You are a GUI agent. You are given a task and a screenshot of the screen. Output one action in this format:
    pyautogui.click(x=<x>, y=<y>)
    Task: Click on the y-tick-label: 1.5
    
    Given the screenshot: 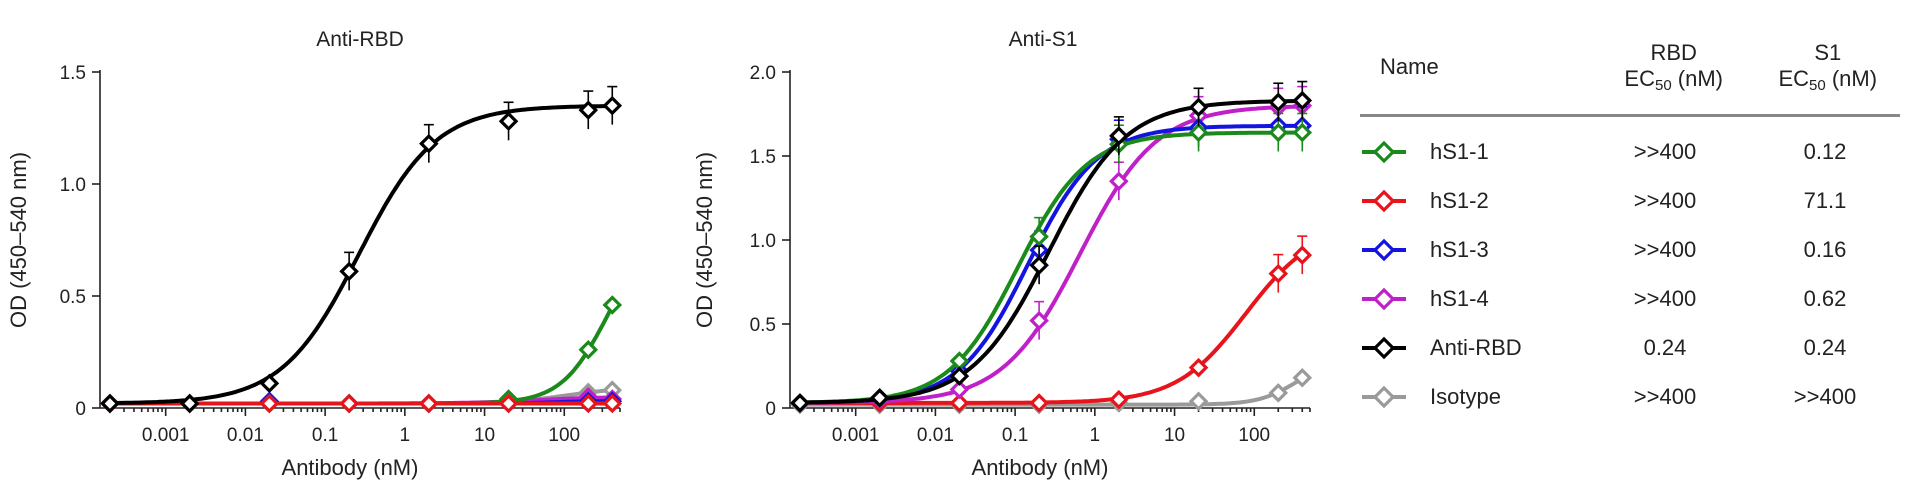 What is the action you would take?
    pyautogui.click(x=763, y=157)
    